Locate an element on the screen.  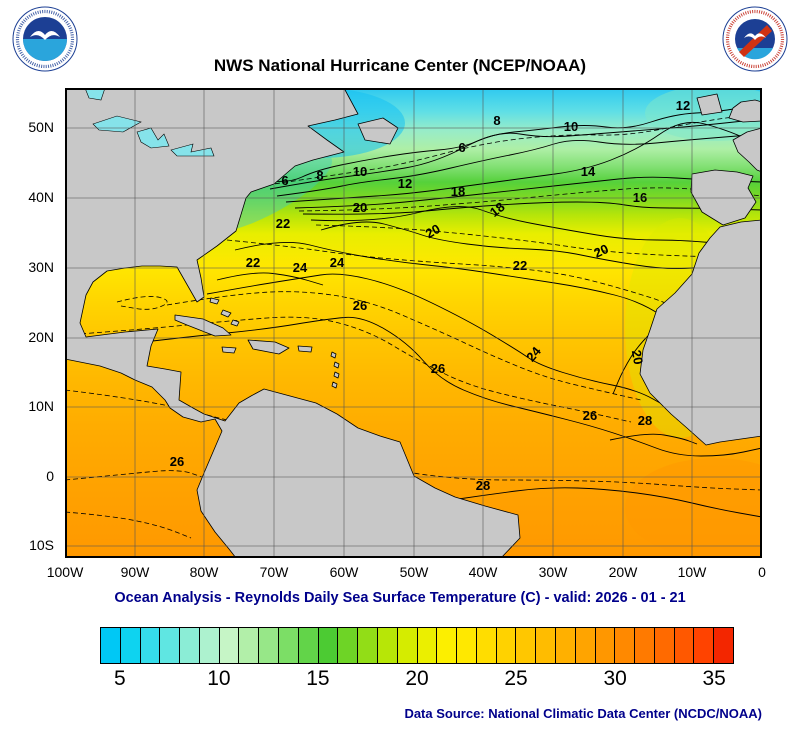
land-newfoundland is located at coordinates (378, 131).